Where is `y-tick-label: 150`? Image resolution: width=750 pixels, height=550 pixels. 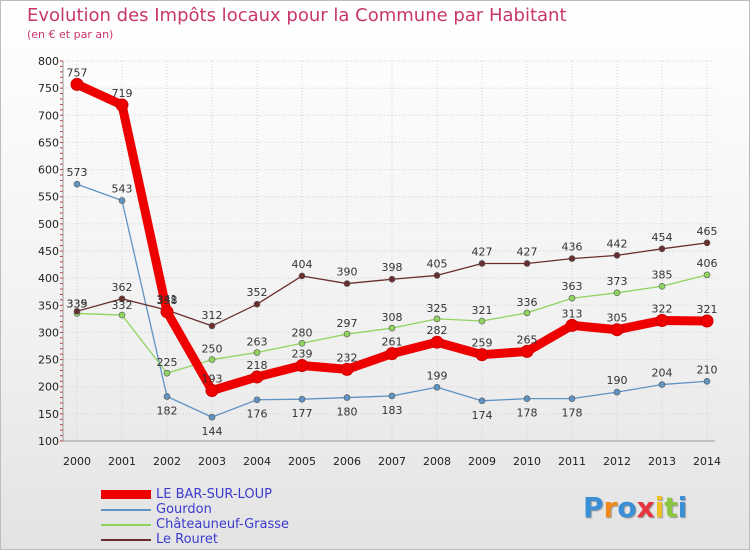
y-tick-label: 150 is located at coordinates (48, 414).